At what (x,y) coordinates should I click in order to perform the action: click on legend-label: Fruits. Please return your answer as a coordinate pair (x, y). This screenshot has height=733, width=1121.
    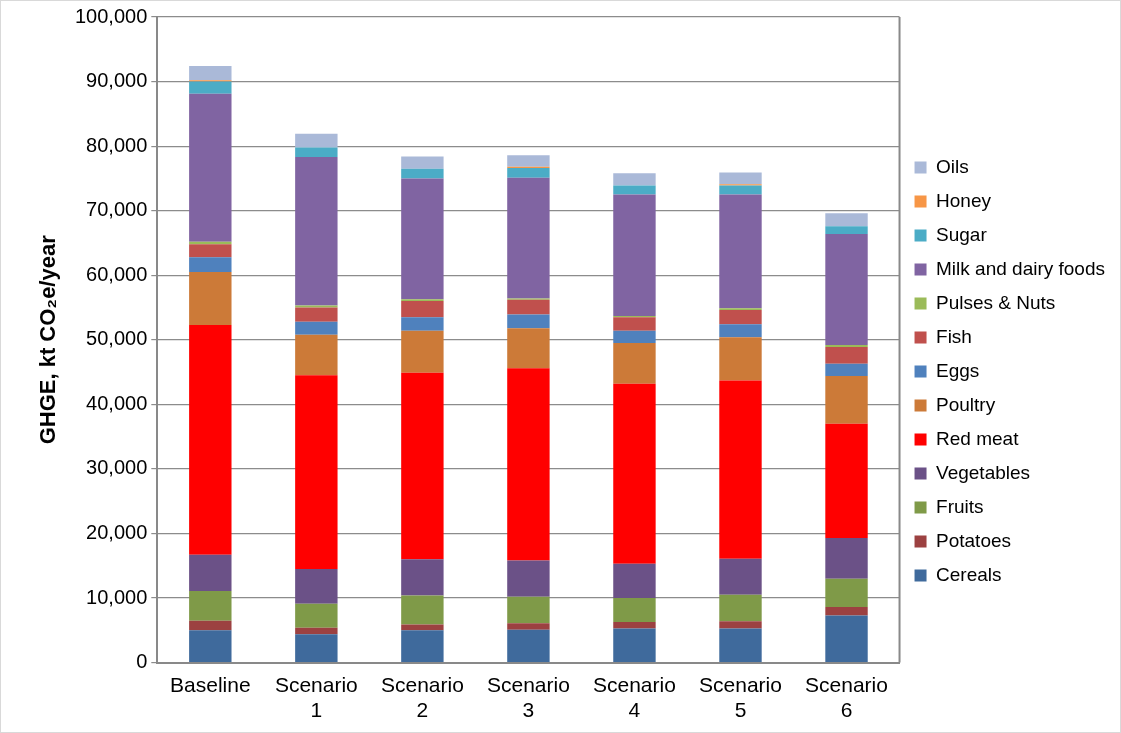
    Looking at the image, I should click on (960, 506).